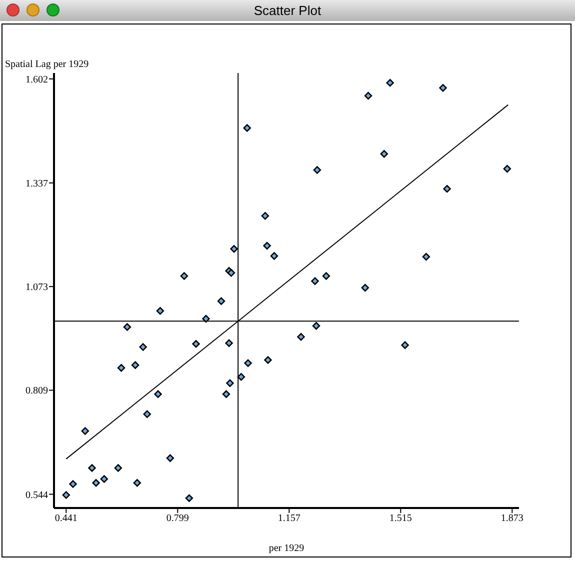  Describe the element at coordinates (37, 391) in the screenshot. I see `y-tick-label: 0.809` at that location.